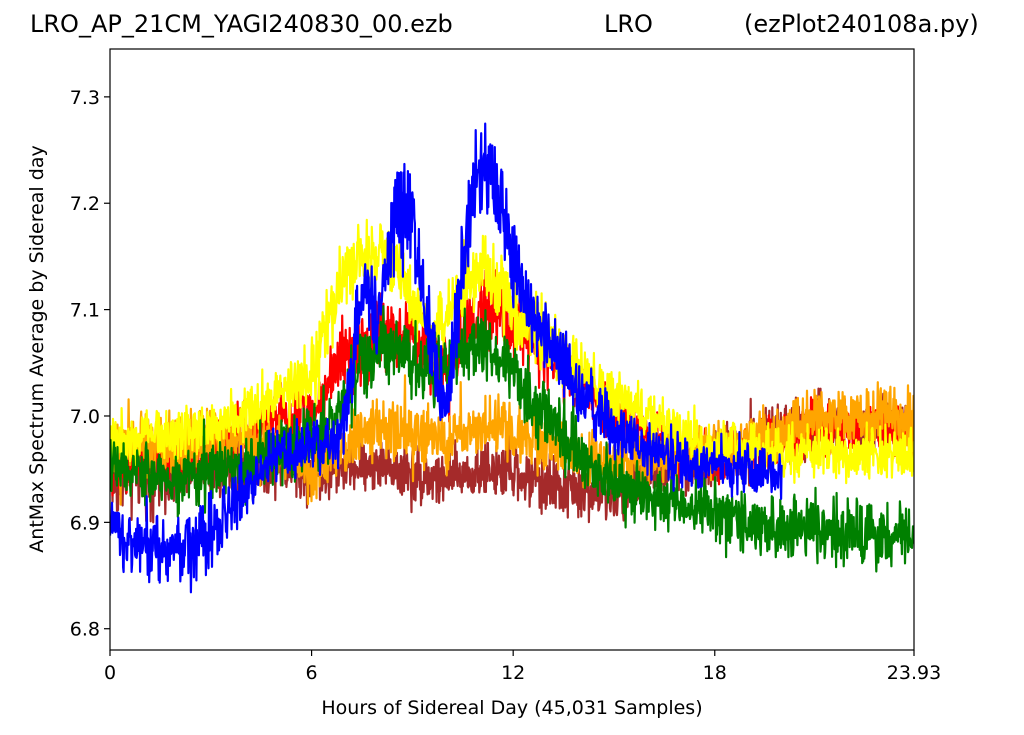 The image size is (1024, 735). I want to click on x-tick-label: 0, so click(110, 673).